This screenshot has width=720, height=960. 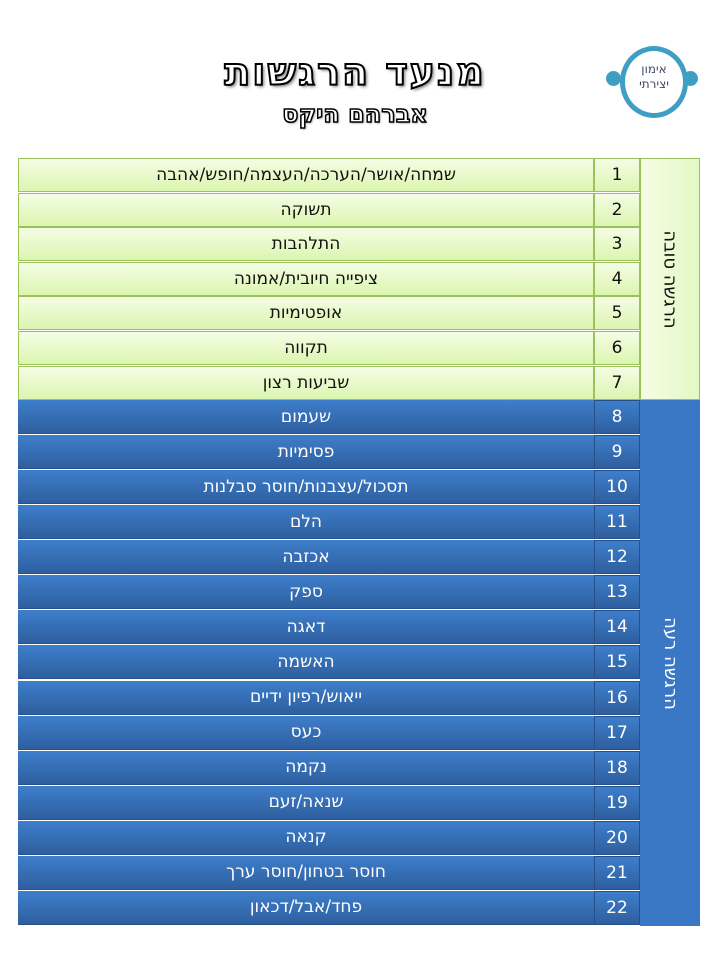 What do you see at coordinates (617, 802) in the screenshot?
I see `emotion-number: 19` at bounding box center [617, 802].